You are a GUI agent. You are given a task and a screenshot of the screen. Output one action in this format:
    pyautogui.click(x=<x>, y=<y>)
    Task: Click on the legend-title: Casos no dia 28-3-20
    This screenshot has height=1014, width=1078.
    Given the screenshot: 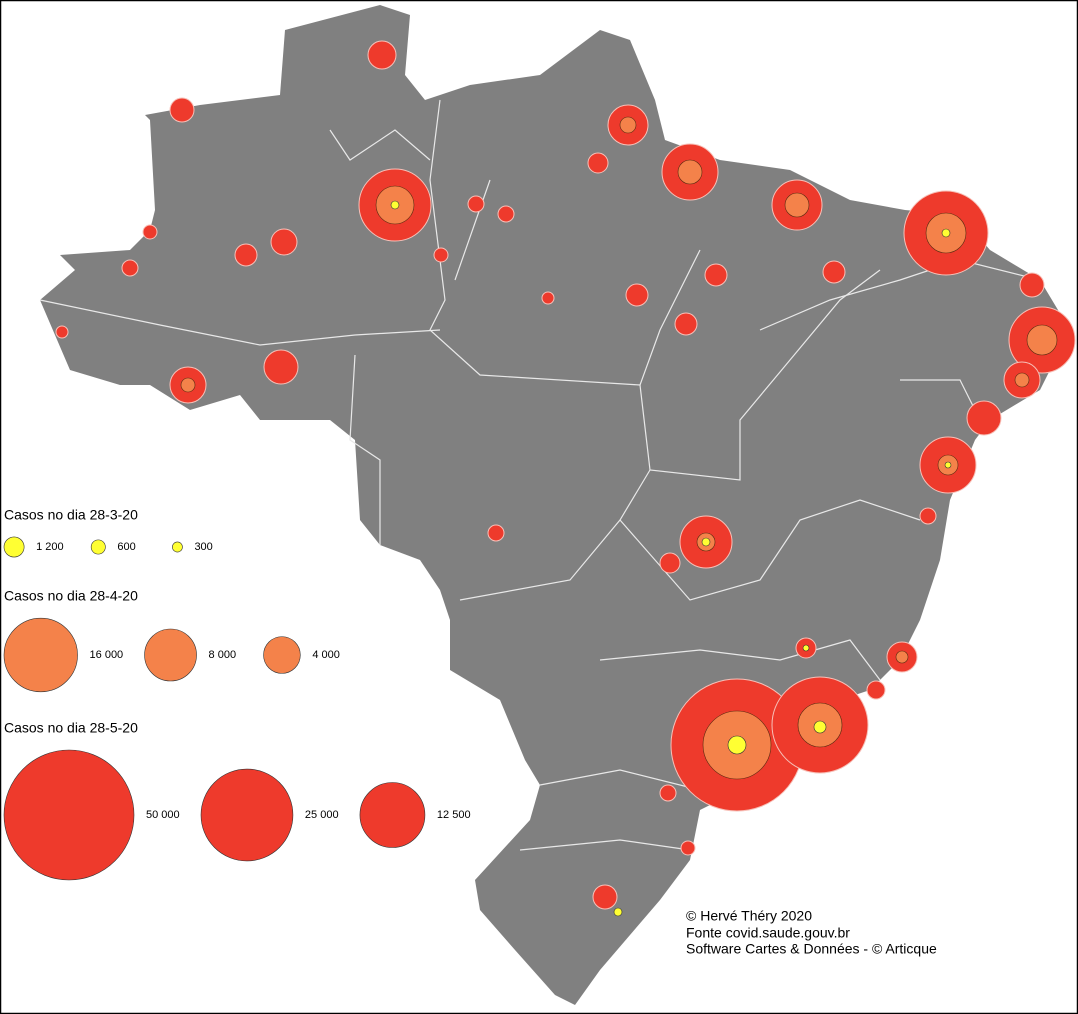 What is the action you would take?
    pyautogui.click(x=71, y=515)
    